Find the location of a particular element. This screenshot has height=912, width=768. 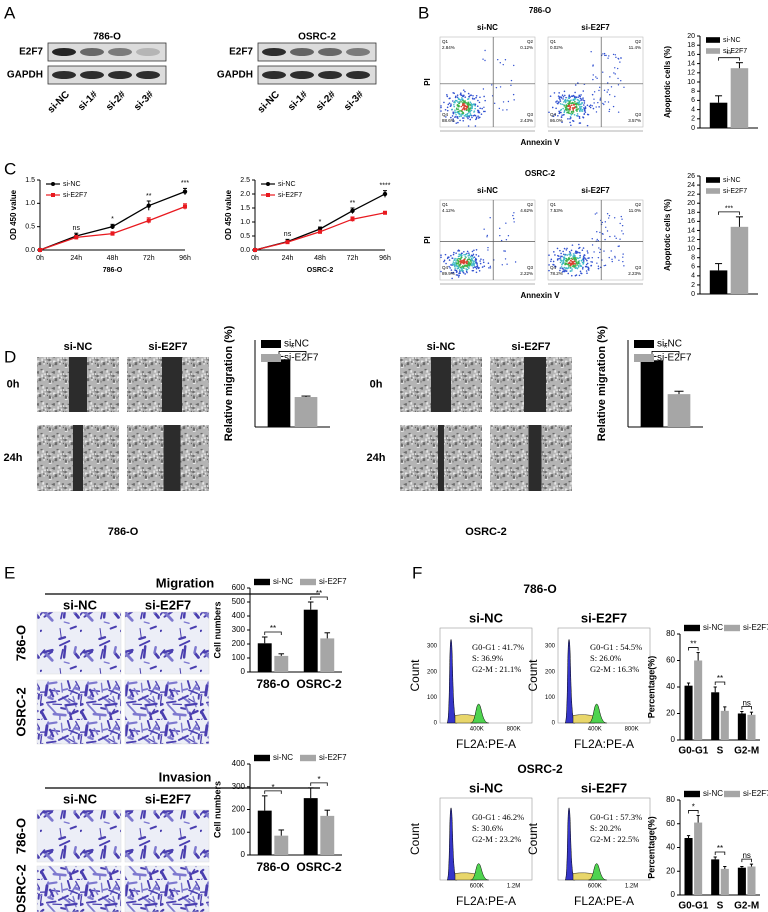

sig-label: ns is located at coordinates (288, 234).